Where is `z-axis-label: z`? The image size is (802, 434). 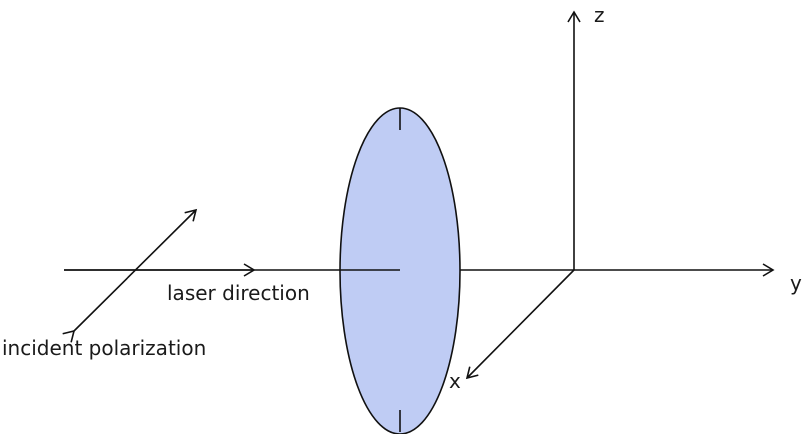
z-axis-label: z is located at coordinates (599, 15).